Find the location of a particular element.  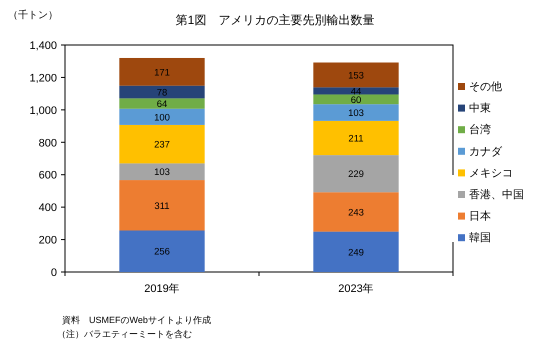

data-label: 237 is located at coordinates (162, 145).